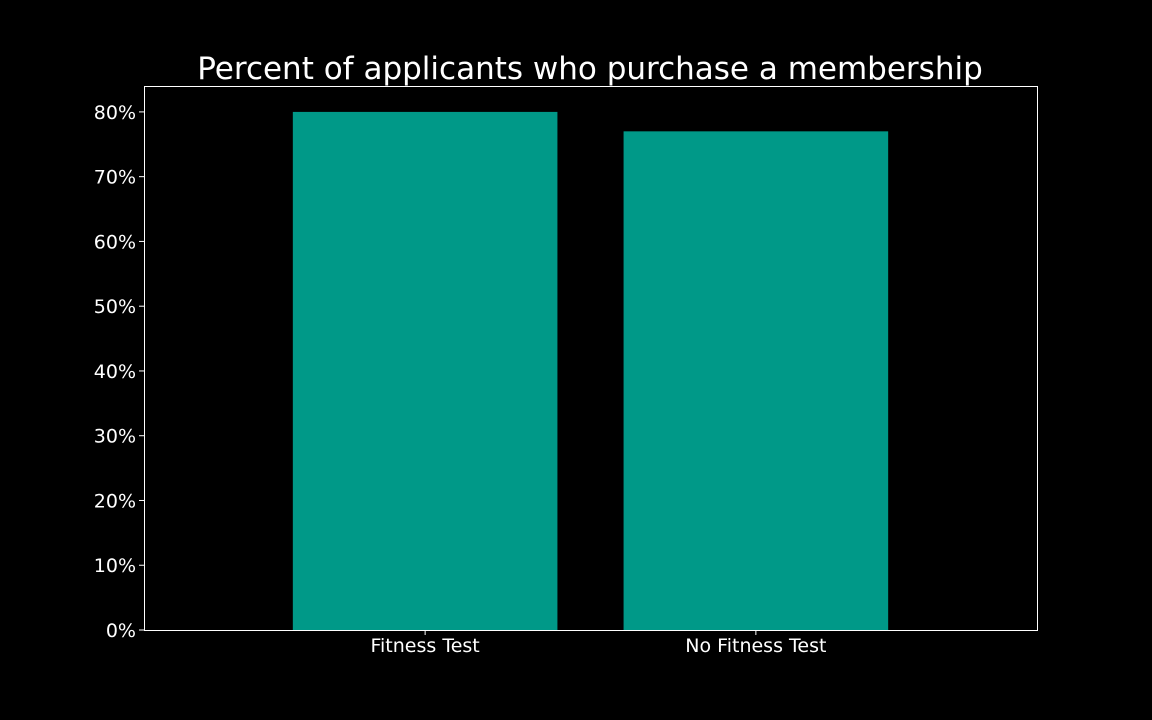 The height and width of the screenshot is (720, 1152). What do you see at coordinates (121, 631) in the screenshot?
I see `y-tick-label: 0%` at bounding box center [121, 631].